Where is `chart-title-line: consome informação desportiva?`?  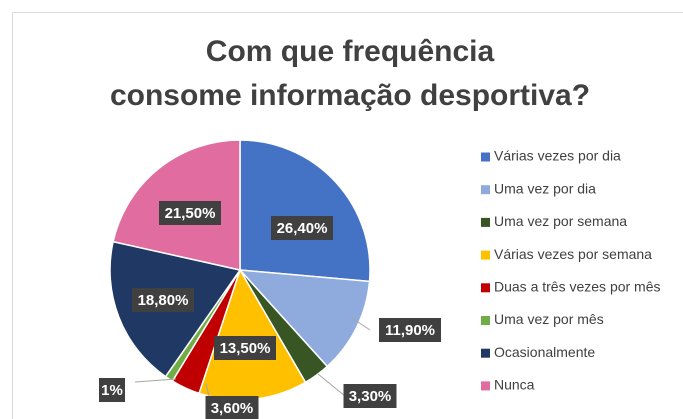
chart-title-line: consome informação desportiva? is located at coordinates (350, 95).